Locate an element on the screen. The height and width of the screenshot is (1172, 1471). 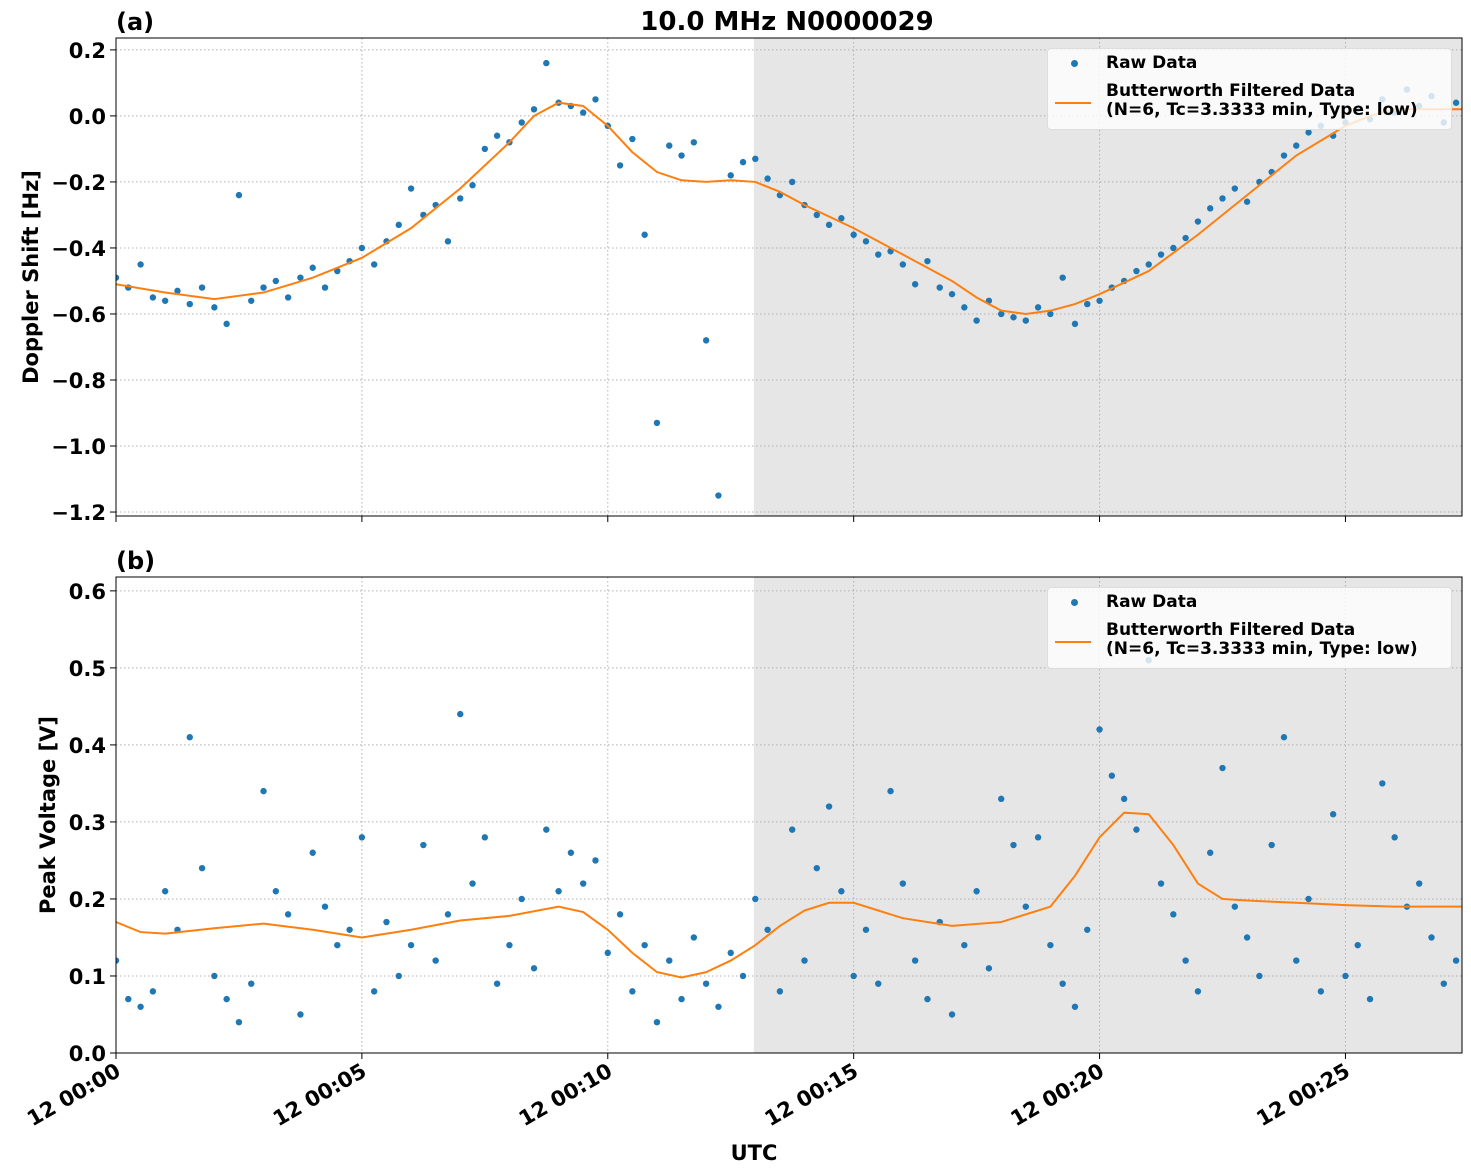
y-tick-label: −1.2 is located at coordinates (78, 513).